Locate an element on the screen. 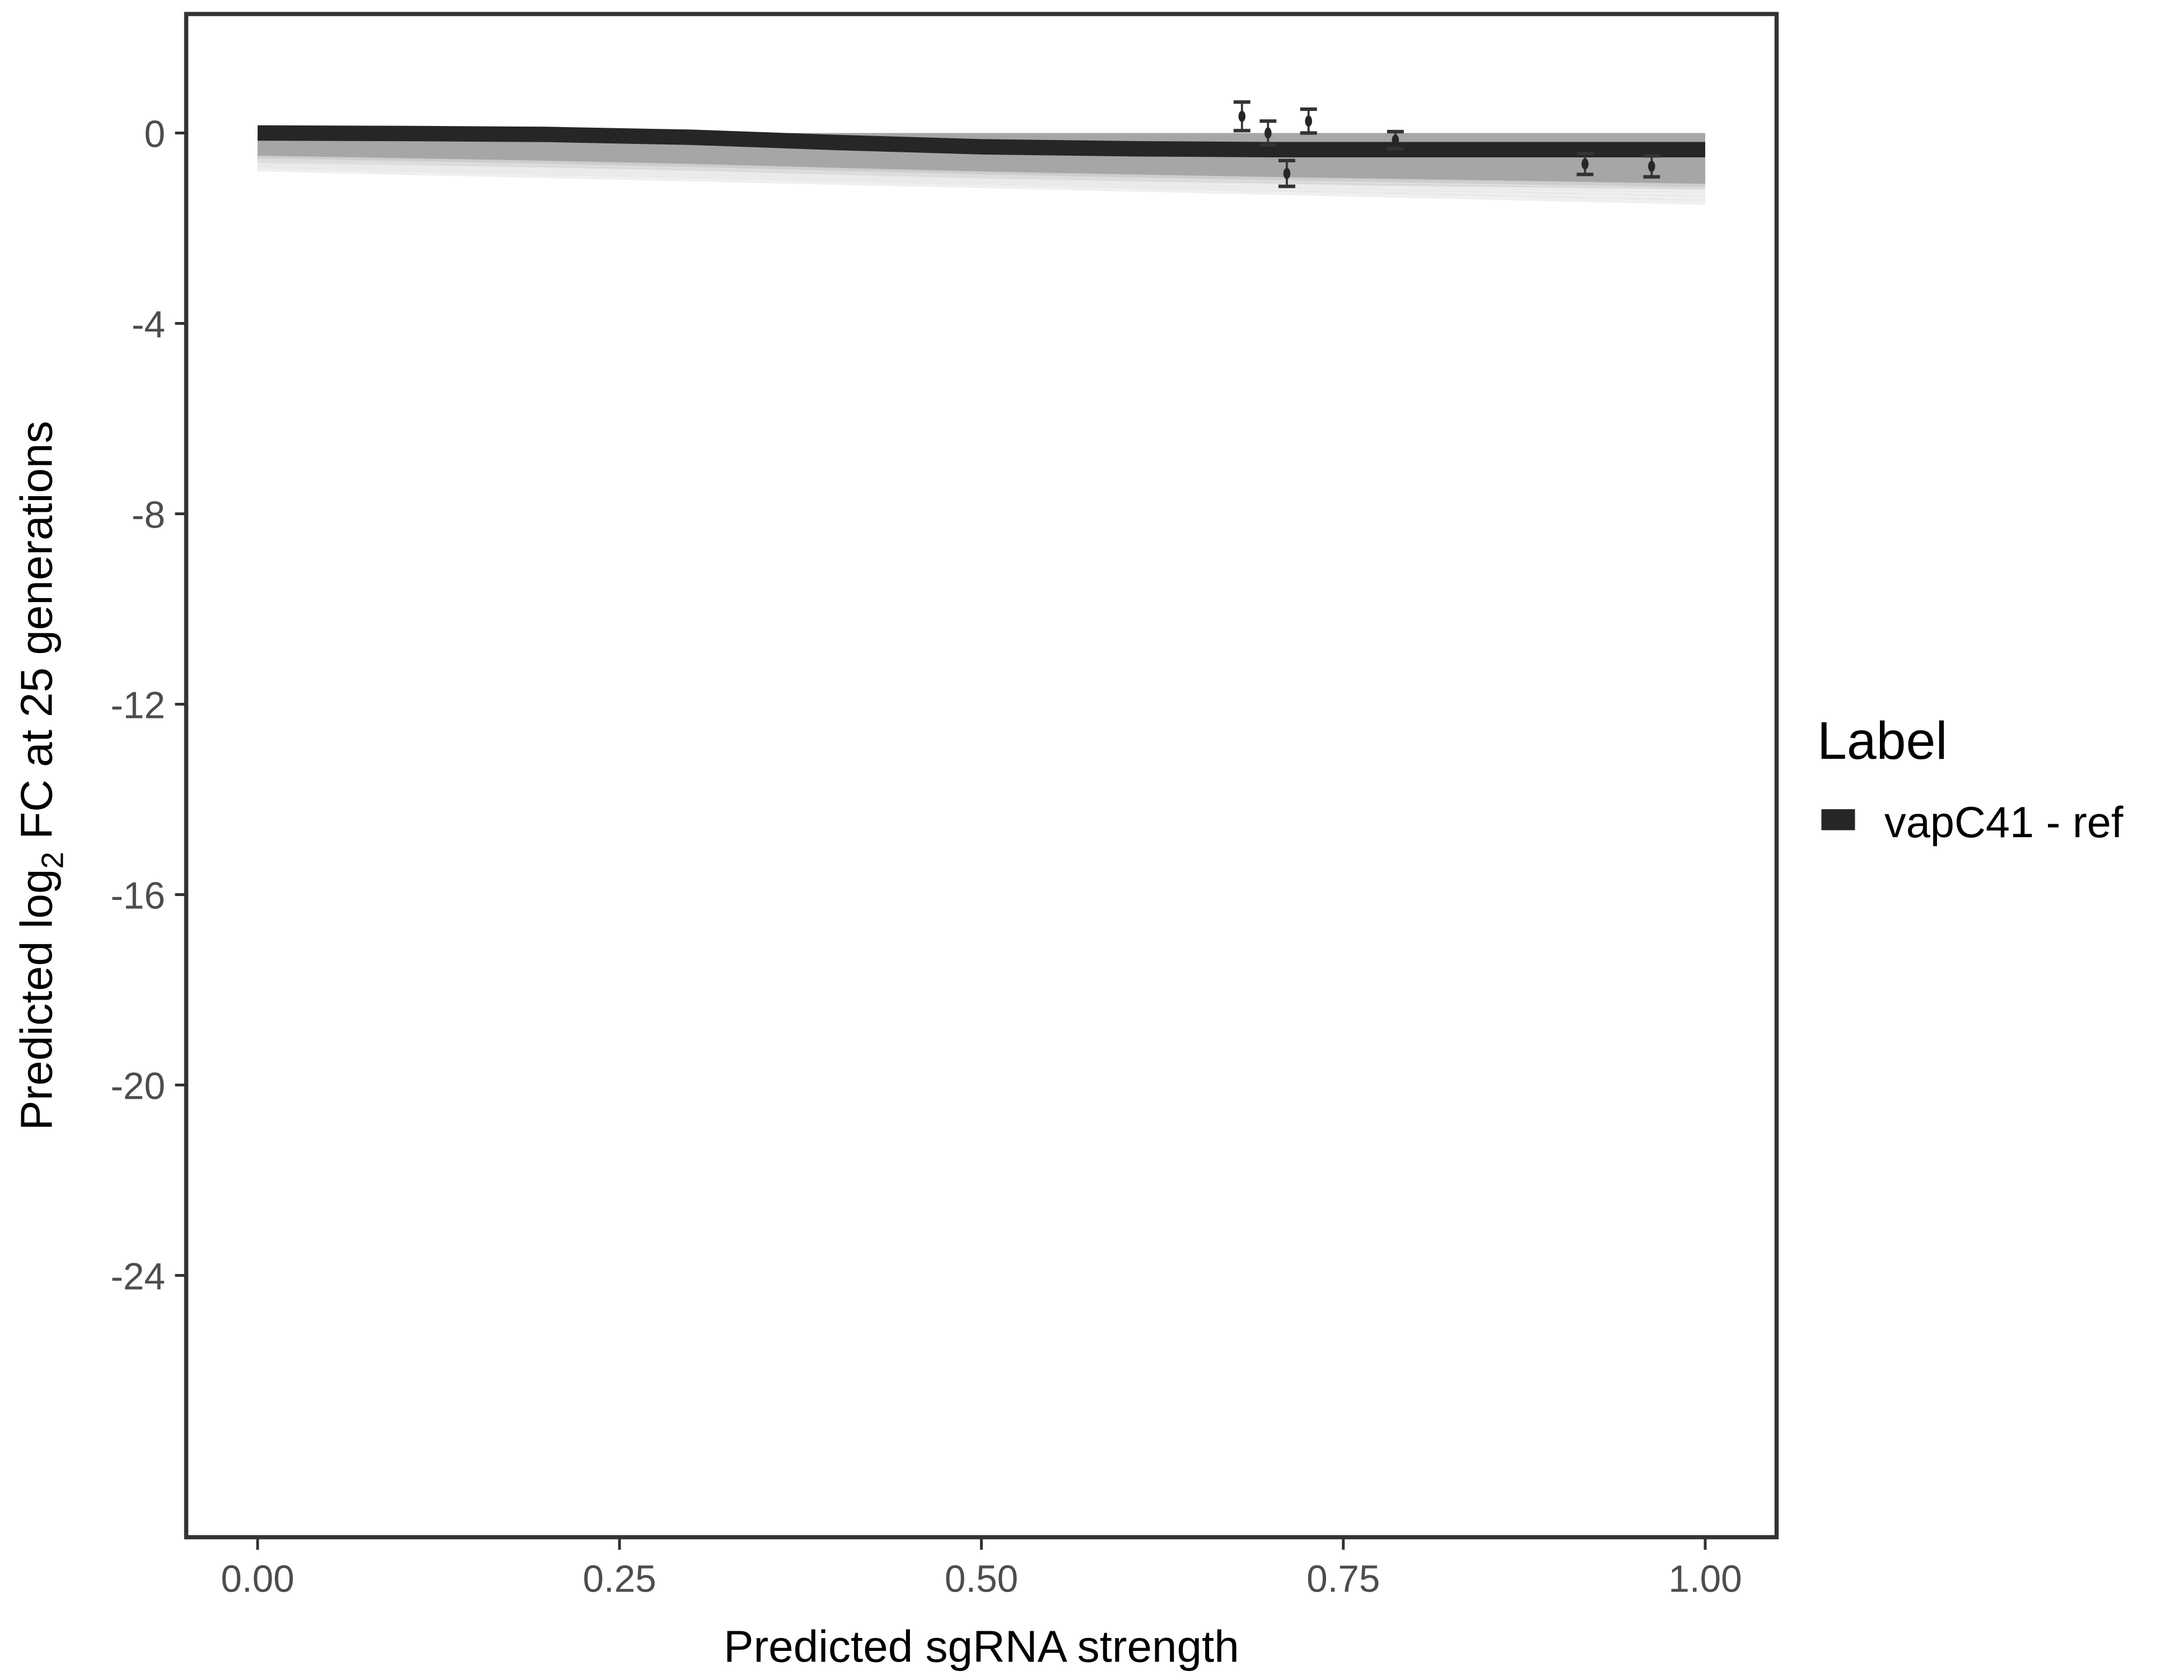 This screenshot has width=2184, height=1680. y-tick-label: -8 is located at coordinates (149, 515).